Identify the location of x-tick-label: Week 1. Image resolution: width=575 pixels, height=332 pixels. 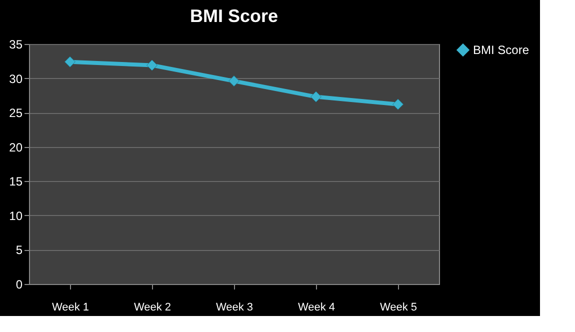
(71, 308).